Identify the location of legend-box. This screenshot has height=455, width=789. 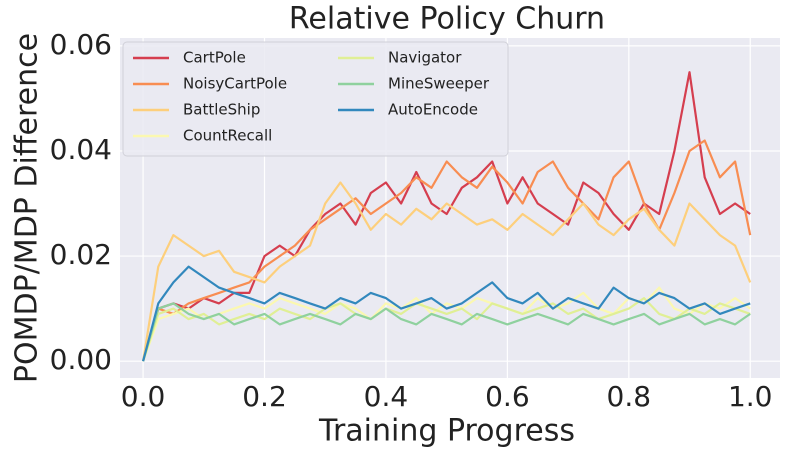
(315, 99).